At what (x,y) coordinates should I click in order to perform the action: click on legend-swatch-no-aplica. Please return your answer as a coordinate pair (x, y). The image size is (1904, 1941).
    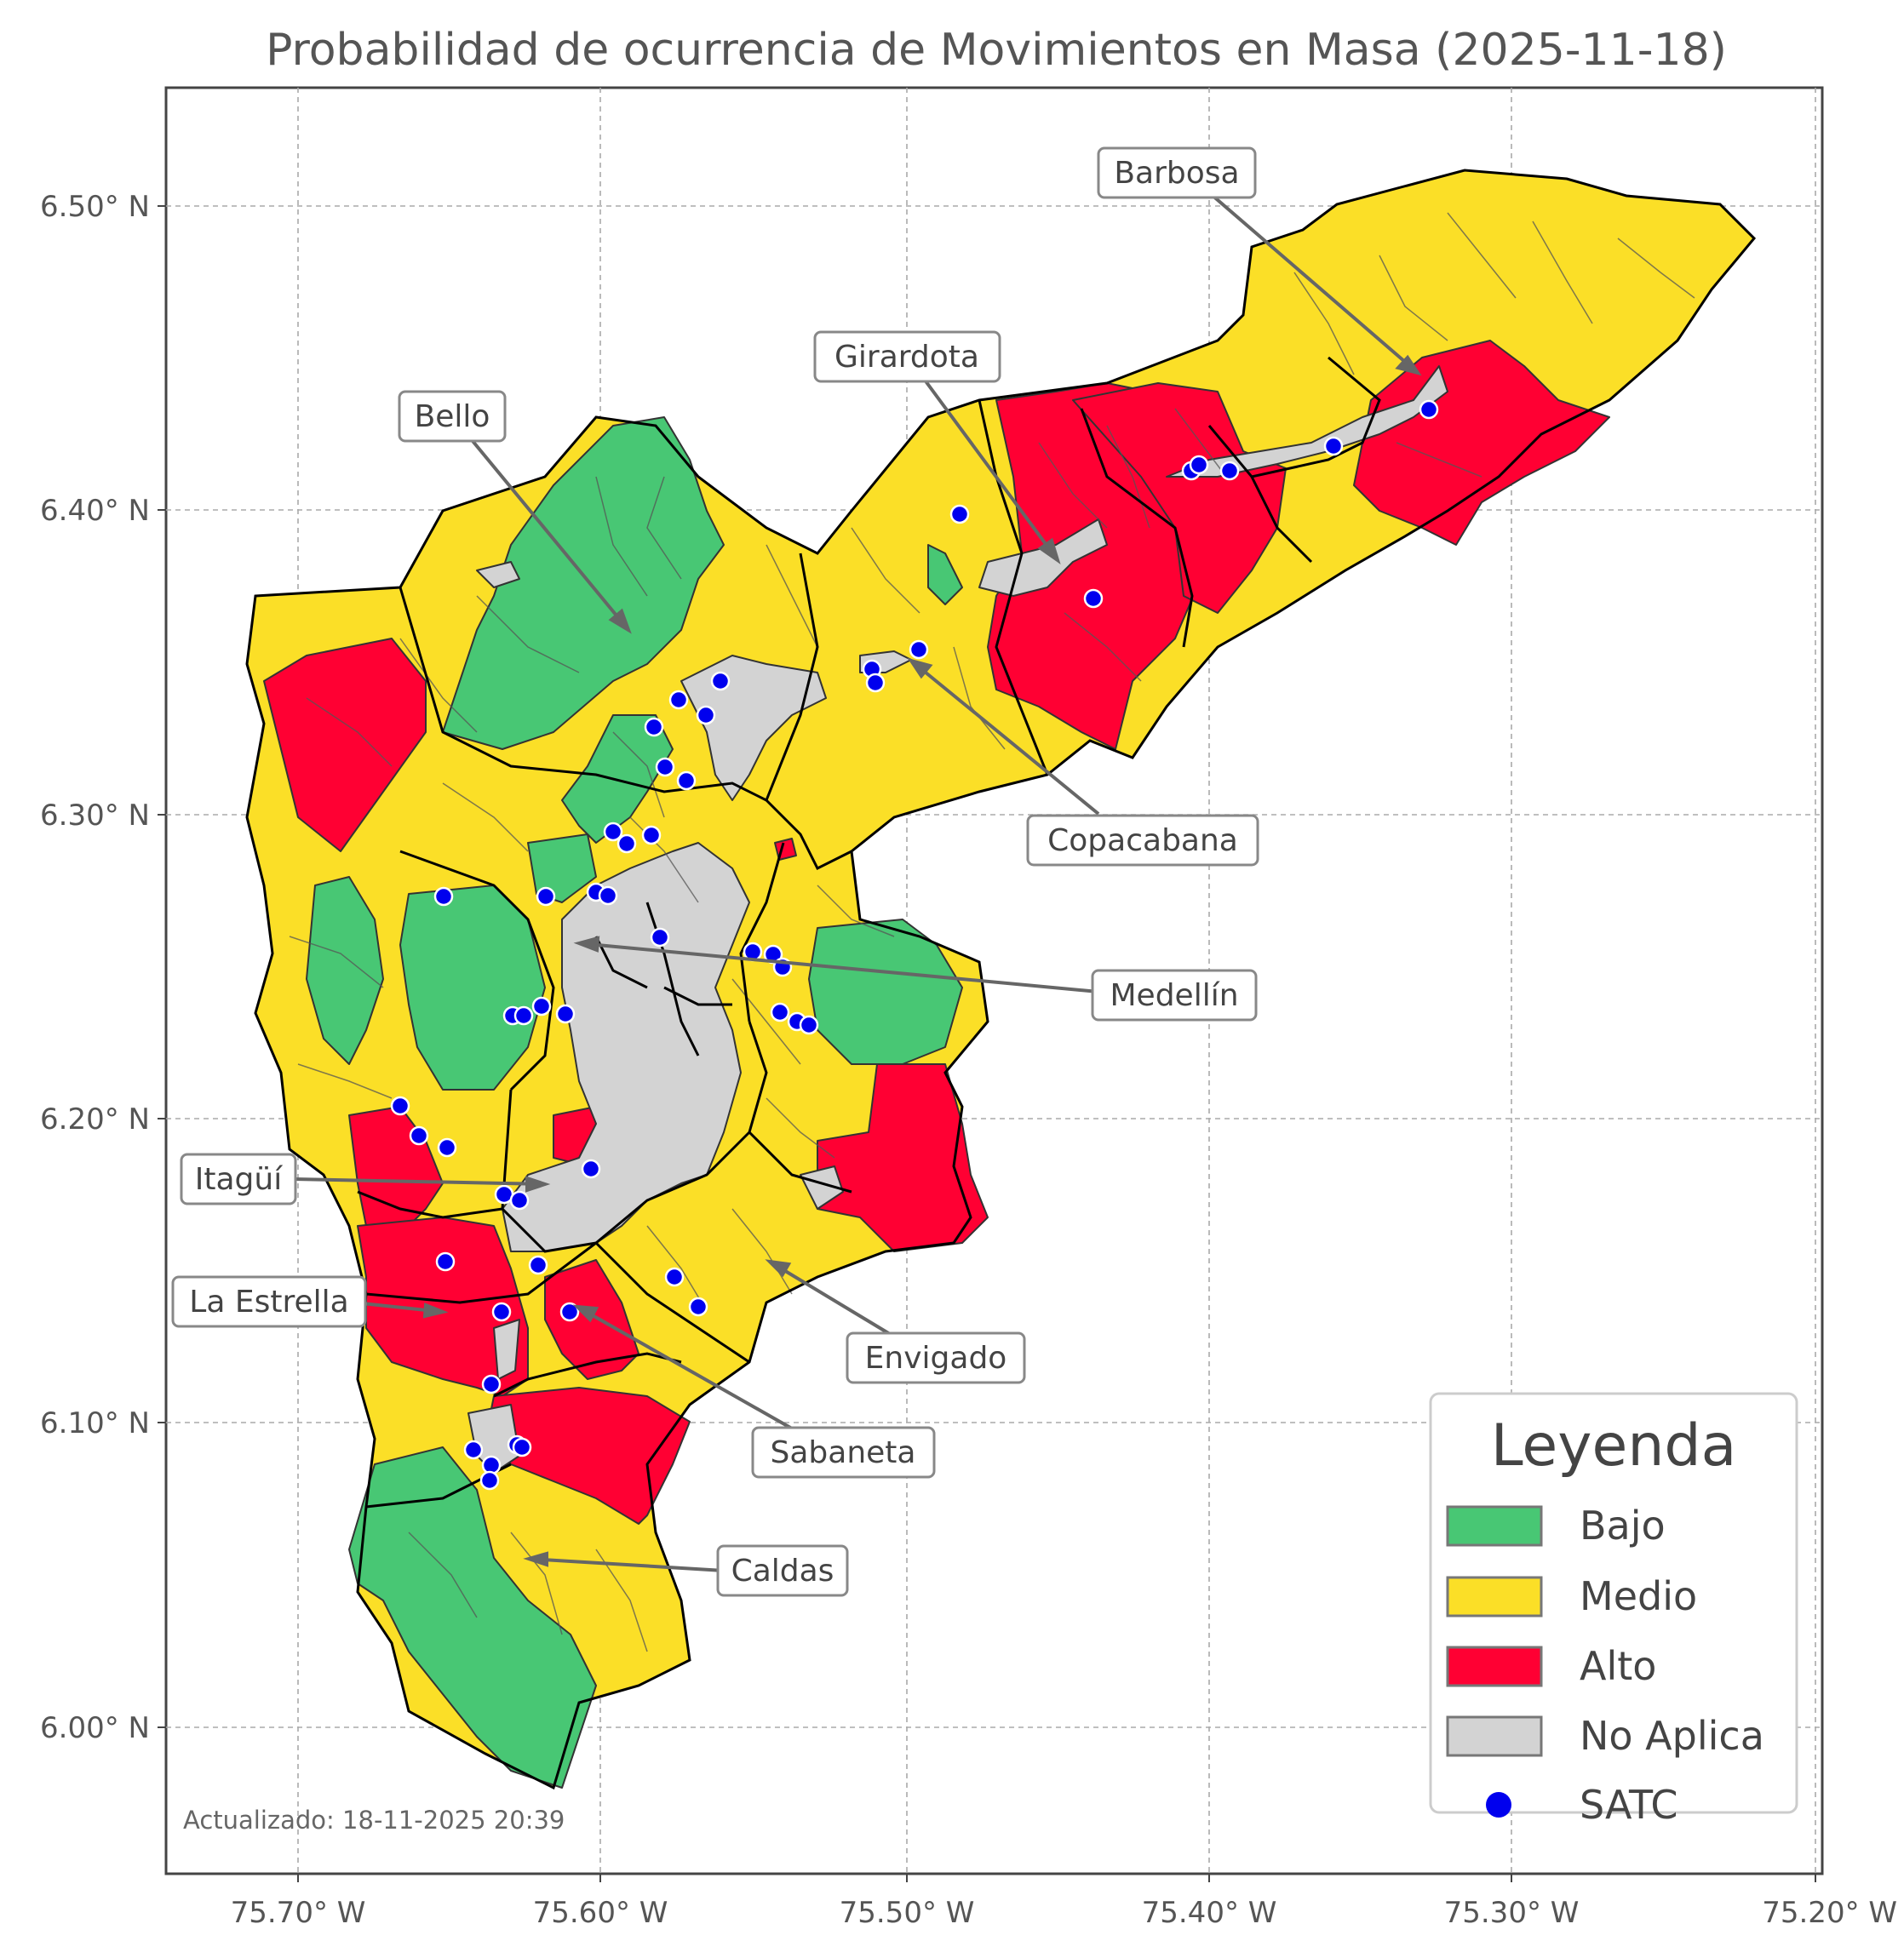
    Looking at the image, I should click on (1494, 1736).